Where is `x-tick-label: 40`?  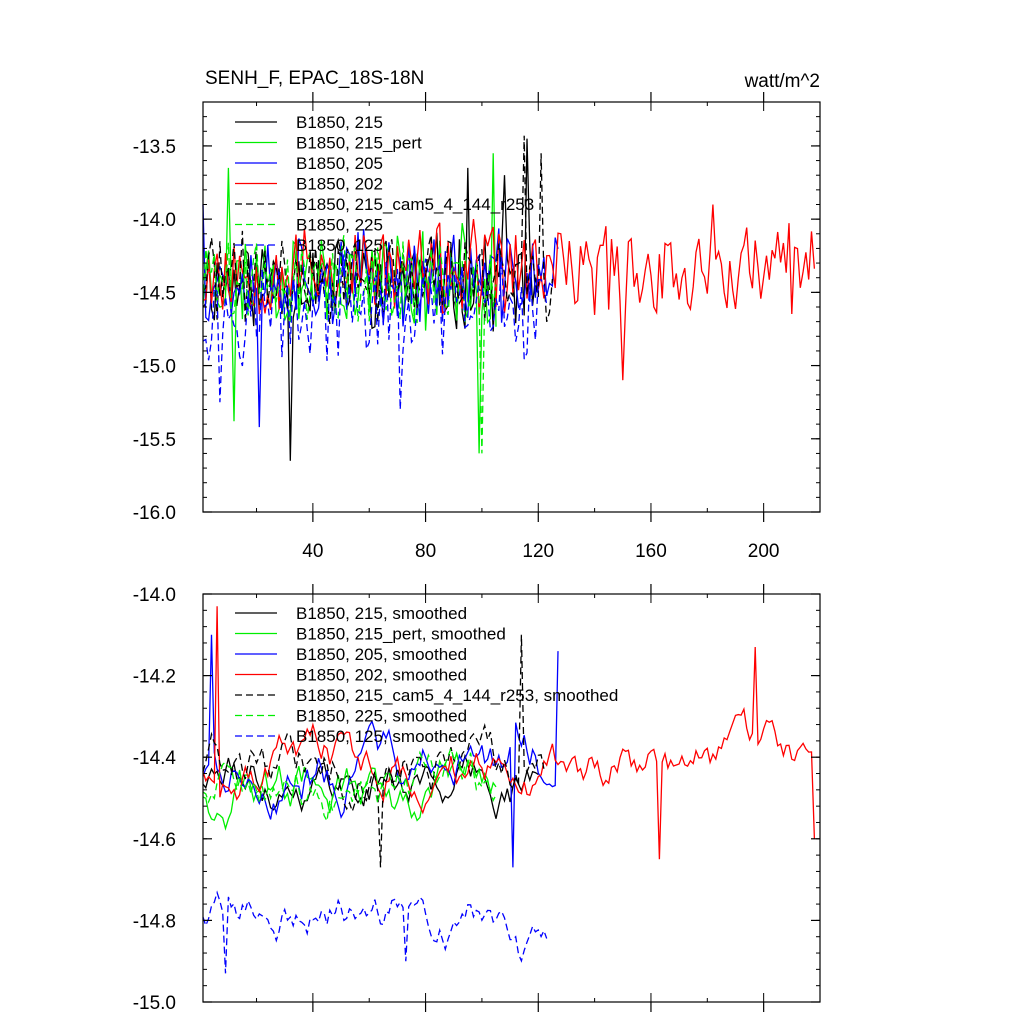 x-tick-label: 40 is located at coordinates (312, 551).